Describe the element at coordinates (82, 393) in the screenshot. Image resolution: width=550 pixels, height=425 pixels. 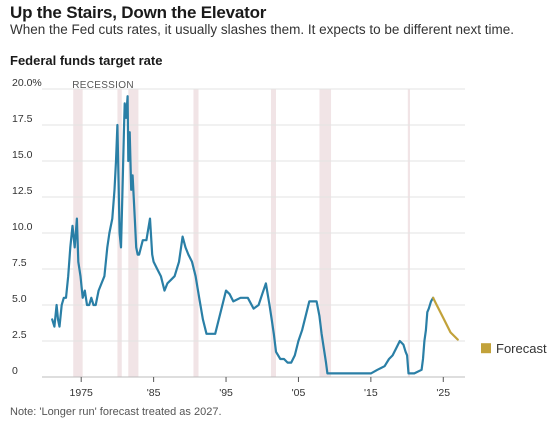
I see `x-tick-label: 1975` at that location.